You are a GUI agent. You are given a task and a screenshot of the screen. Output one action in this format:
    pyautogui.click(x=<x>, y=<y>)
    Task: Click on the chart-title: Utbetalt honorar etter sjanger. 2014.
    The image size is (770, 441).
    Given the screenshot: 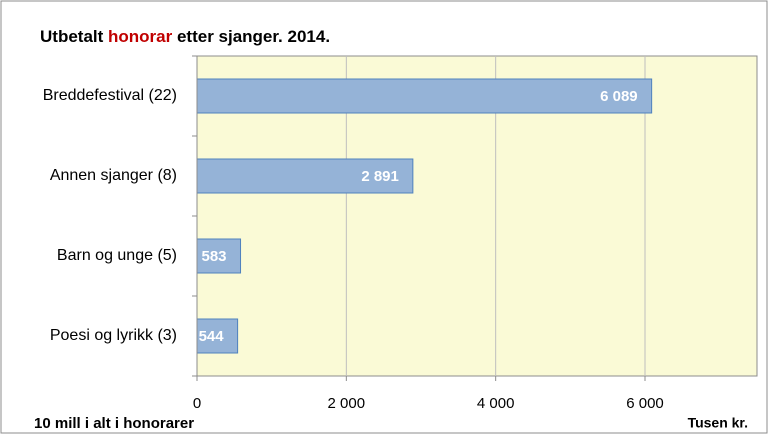 What is the action you would take?
    pyautogui.click(x=185, y=36)
    